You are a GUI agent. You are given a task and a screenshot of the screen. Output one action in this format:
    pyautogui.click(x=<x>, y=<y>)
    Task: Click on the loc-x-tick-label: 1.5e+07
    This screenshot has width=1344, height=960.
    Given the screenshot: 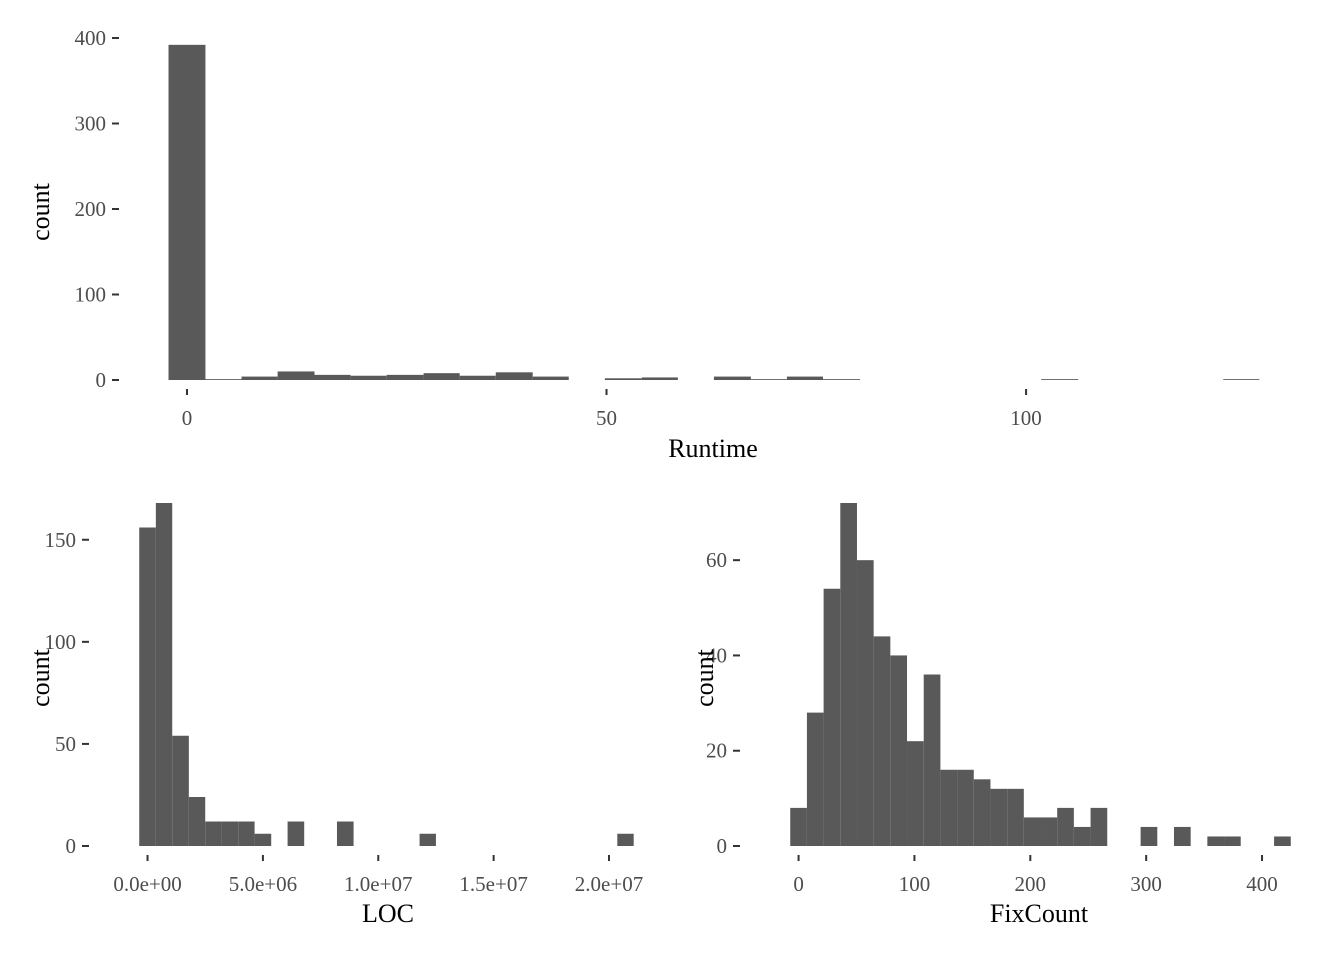 What is the action you would take?
    pyautogui.click(x=493, y=884)
    